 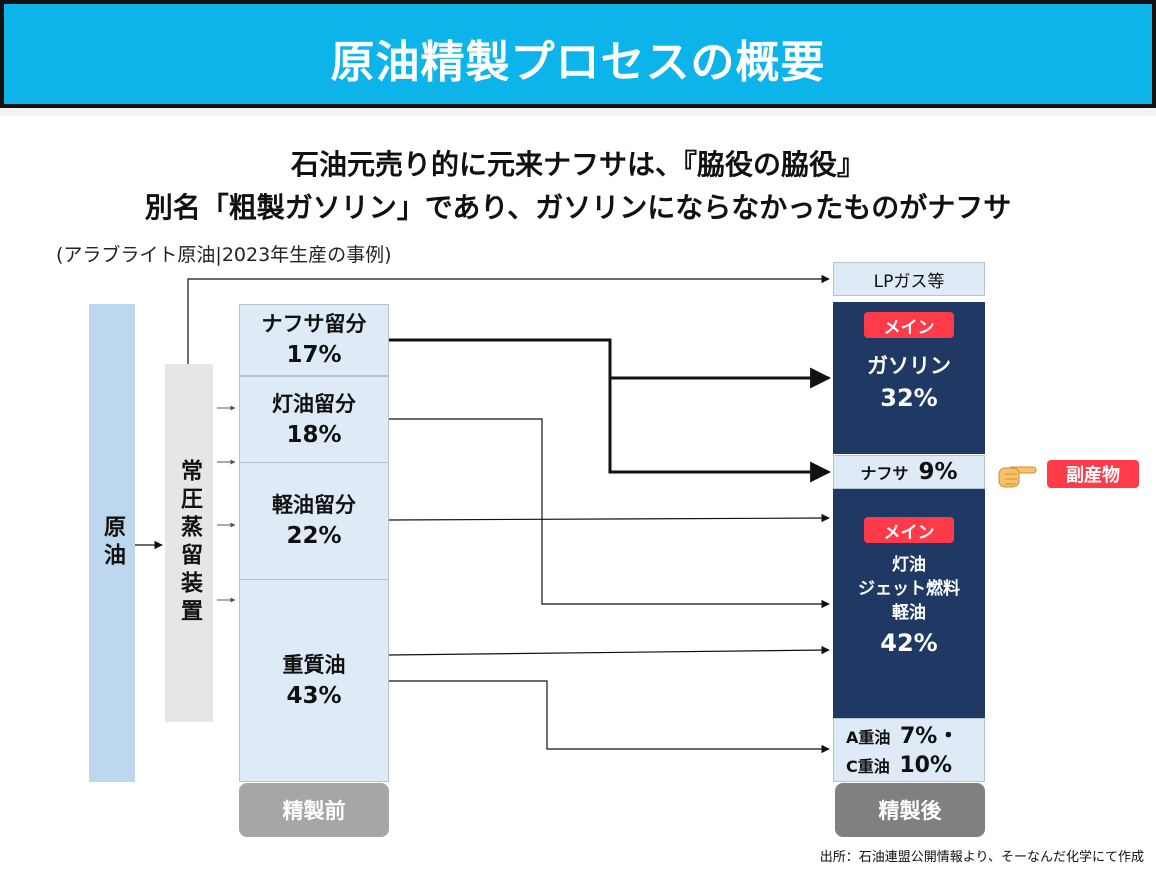 What do you see at coordinates (909, 366) in the screenshot?
I see `product-name: ガソリン` at bounding box center [909, 366].